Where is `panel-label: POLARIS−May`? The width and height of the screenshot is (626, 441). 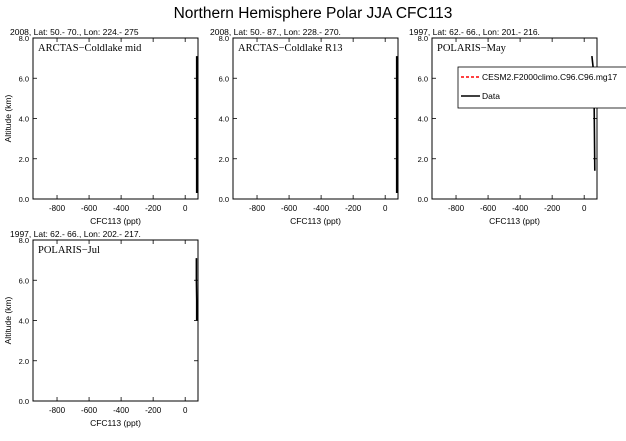
panel-label: POLARIS−May is located at coordinates (472, 48).